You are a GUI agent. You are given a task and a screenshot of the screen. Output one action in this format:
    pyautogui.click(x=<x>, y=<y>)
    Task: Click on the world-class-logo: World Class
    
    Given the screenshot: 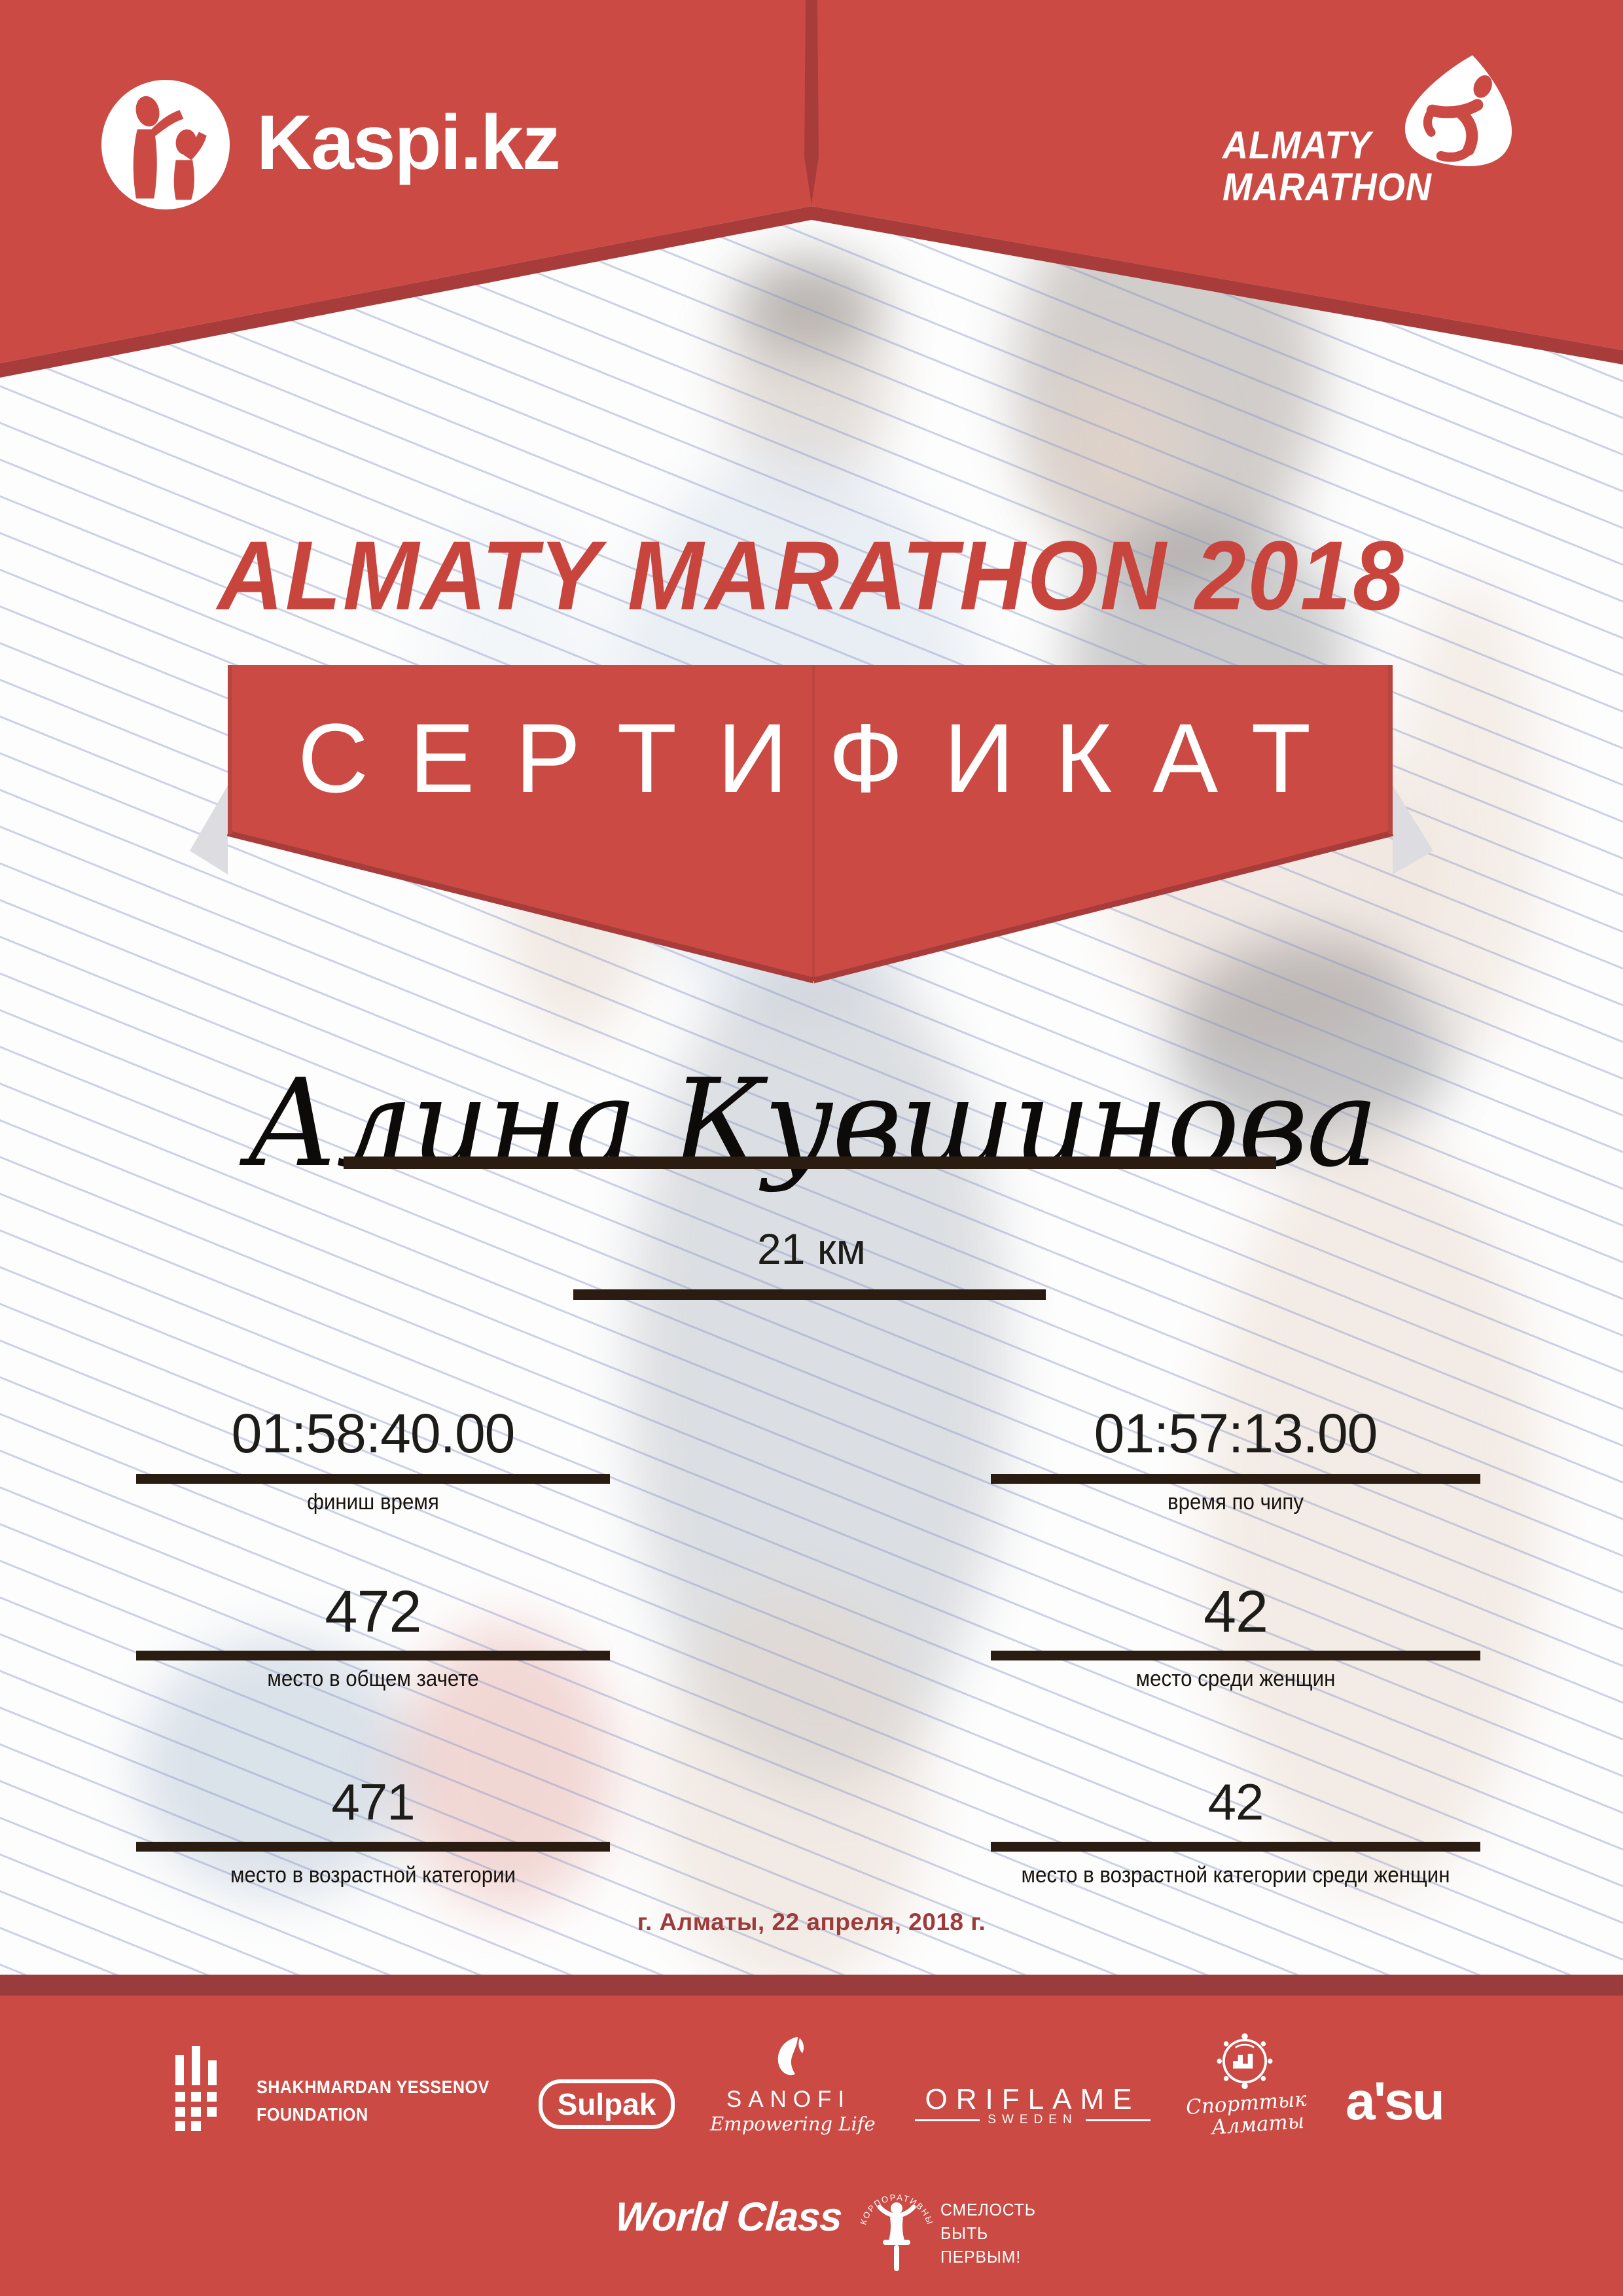 What is the action you would take?
    pyautogui.click(x=728, y=2217)
    